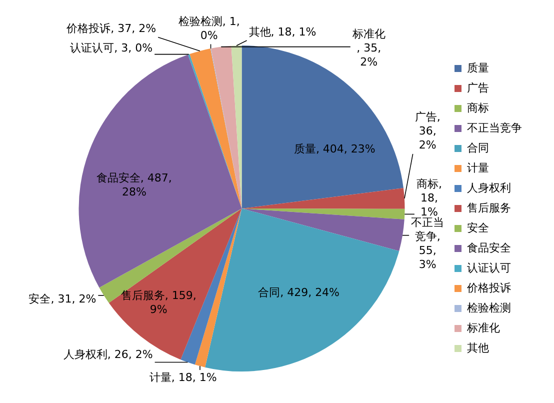  I want to click on data-label: 广告, 36, 2%, so click(427, 131).